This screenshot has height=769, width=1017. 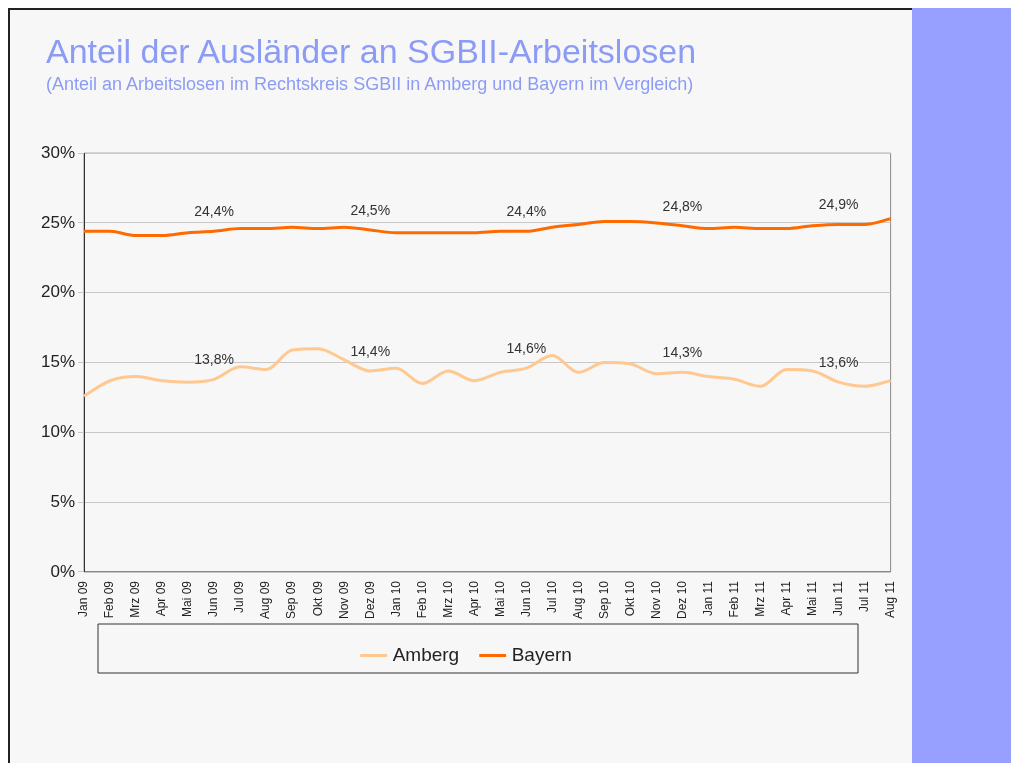 What do you see at coordinates (541, 654) in the screenshot?
I see `legend-label: Bayern` at bounding box center [541, 654].